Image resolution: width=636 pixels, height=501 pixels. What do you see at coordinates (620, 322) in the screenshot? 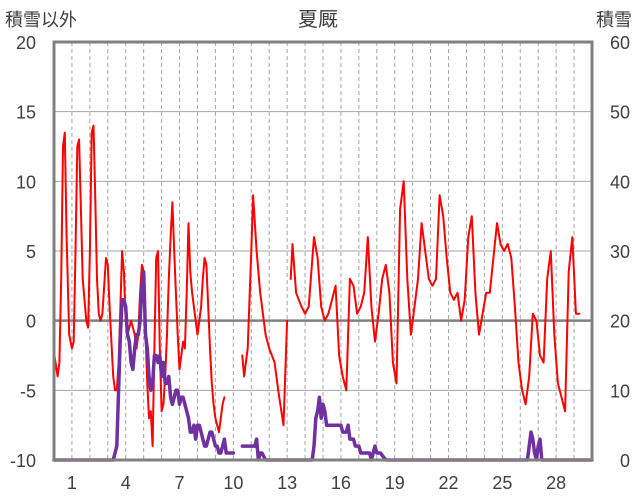
I see `y-right-tick-label: 20` at bounding box center [620, 322].